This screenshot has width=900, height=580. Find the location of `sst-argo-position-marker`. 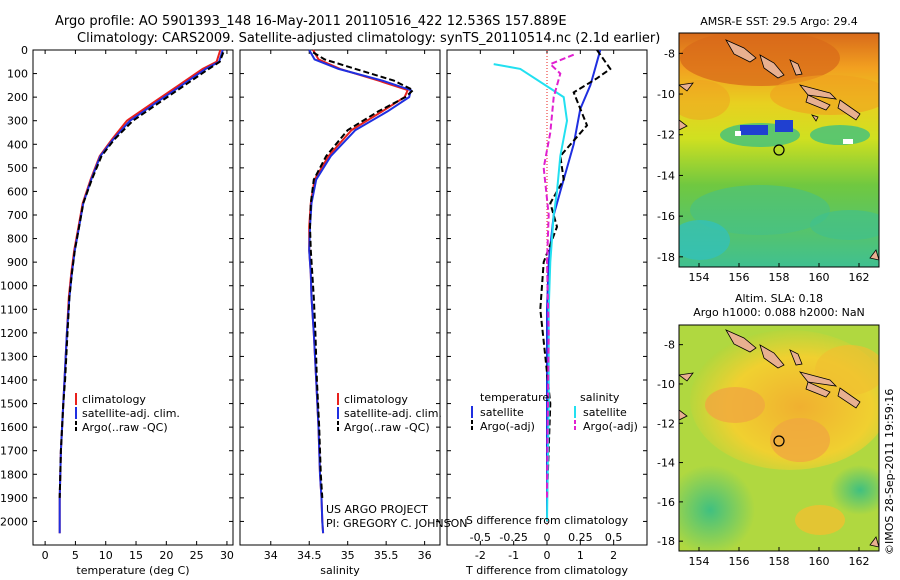

sst-argo-position-marker is located at coordinates (779, 150).